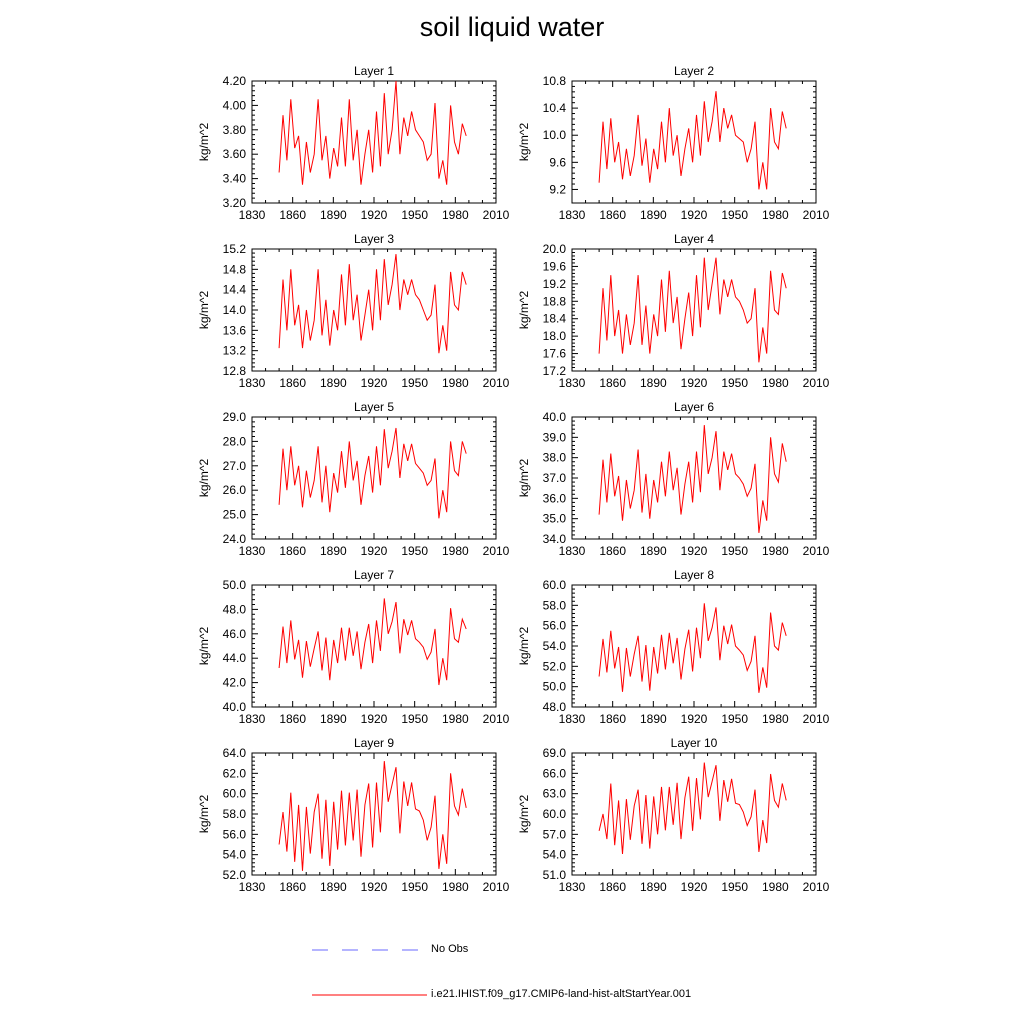  Describe the element at coordinates (694, 71) in the screenshot. I see `panel-title: Layer 2` at that location.